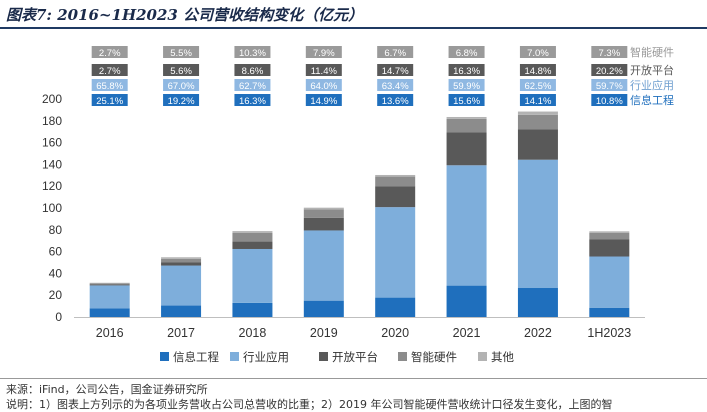 The height and width of the screenshot is (412, 707). Describe the element at coordinates (56, 230) in the screenshot. I see `y-tick-label: 80` at that location.